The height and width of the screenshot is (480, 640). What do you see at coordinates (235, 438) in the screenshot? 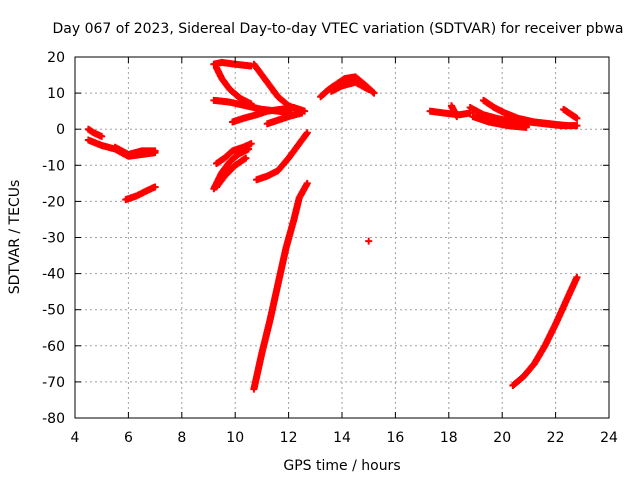
I see `x-tick-label: 10` at bounding box center [235, 438].